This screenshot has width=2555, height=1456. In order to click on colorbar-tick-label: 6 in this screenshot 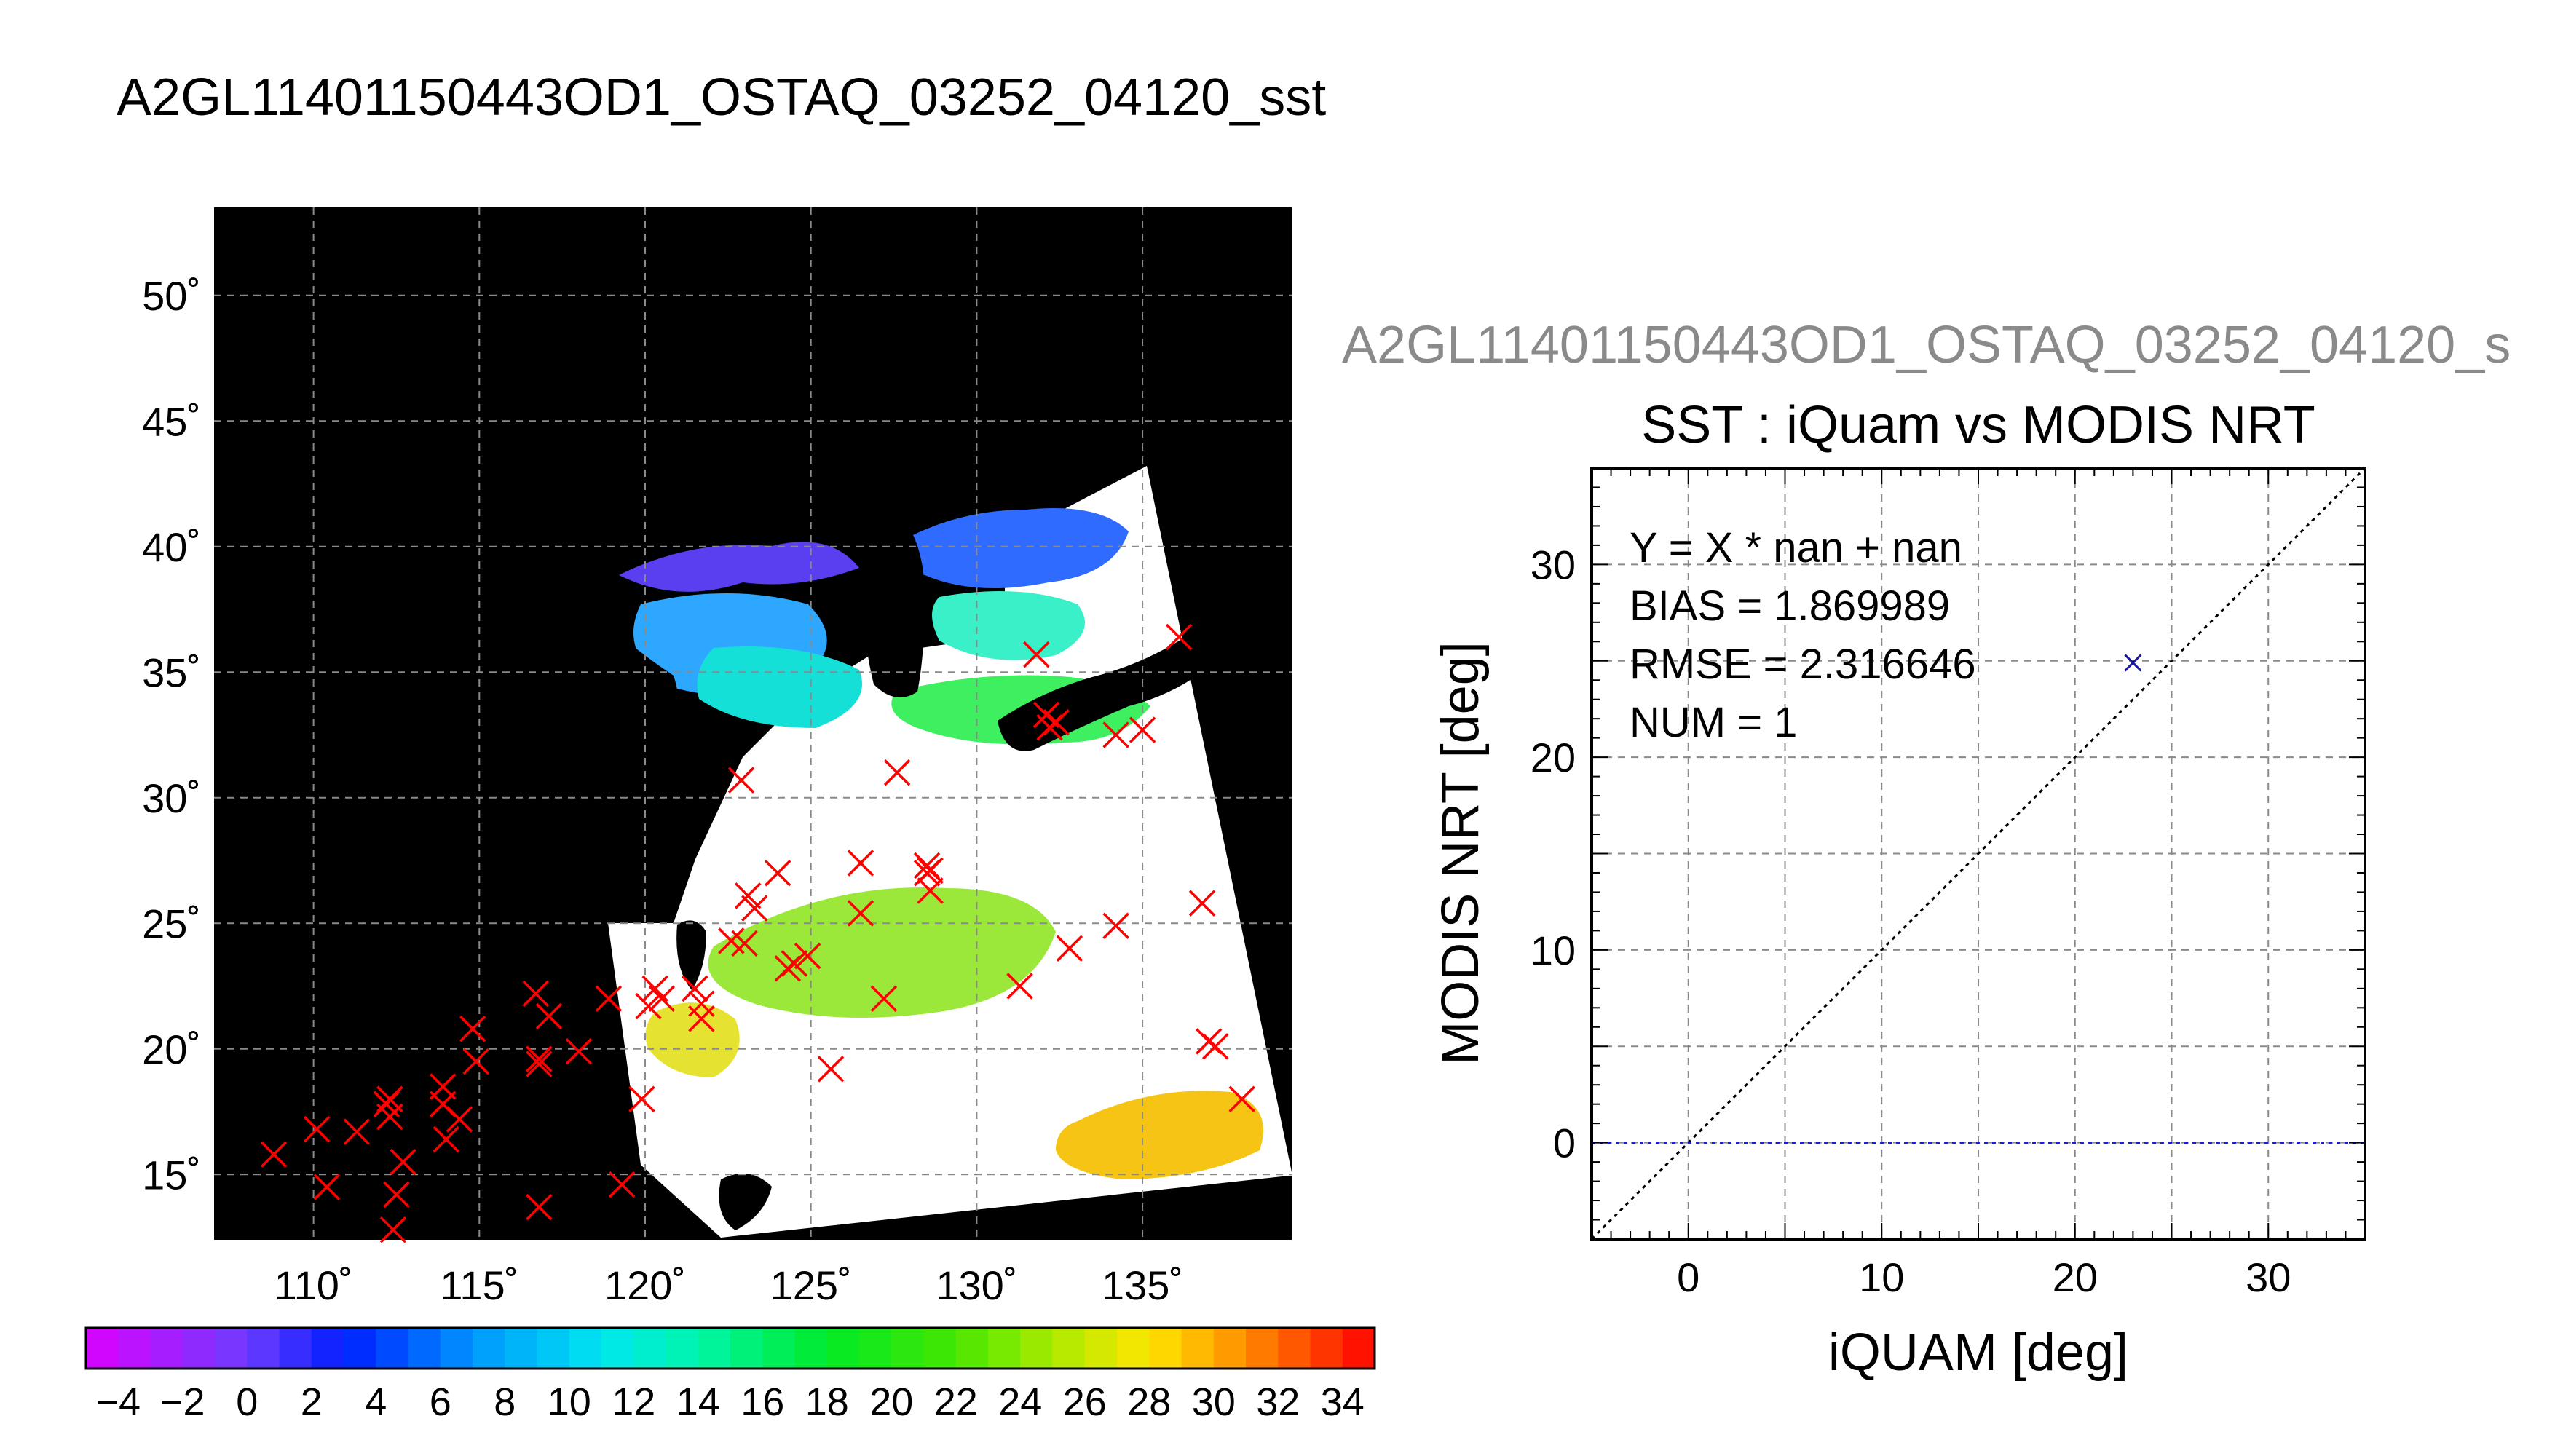, I will do `click(440, 1402)`.